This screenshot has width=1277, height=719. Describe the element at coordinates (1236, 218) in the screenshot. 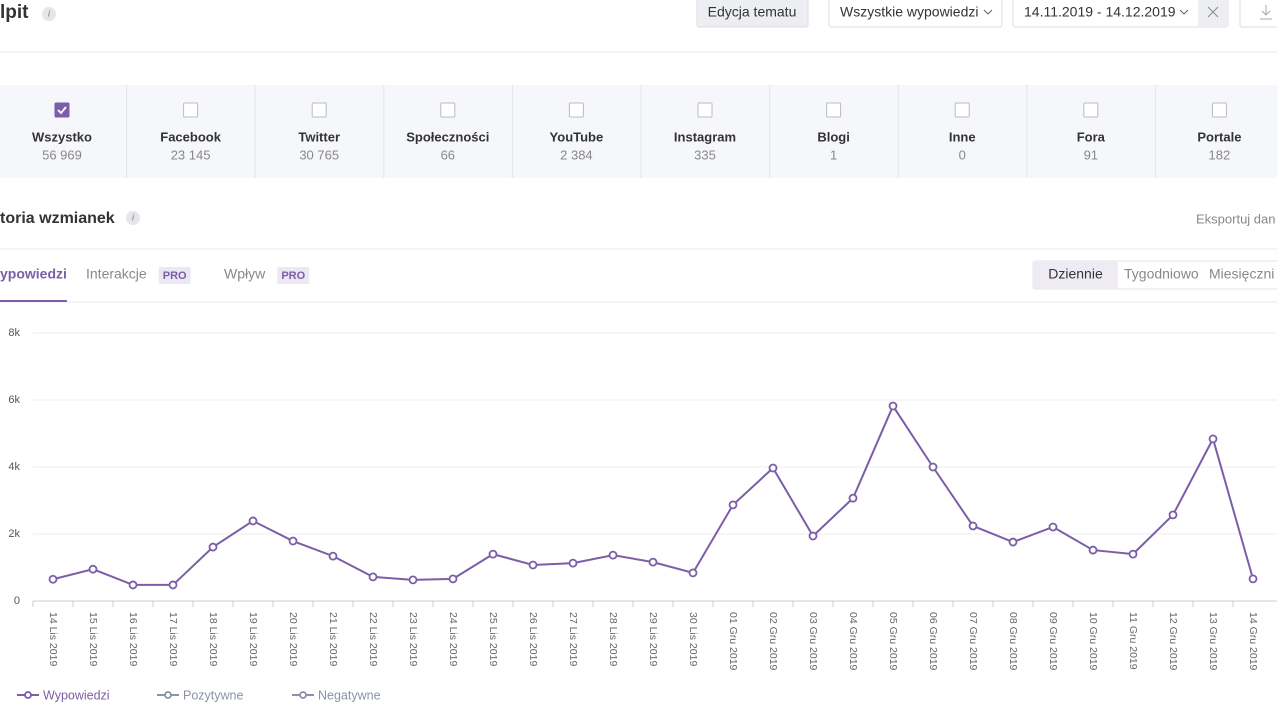

I see `export-link: Eksportuj dan` at that location.